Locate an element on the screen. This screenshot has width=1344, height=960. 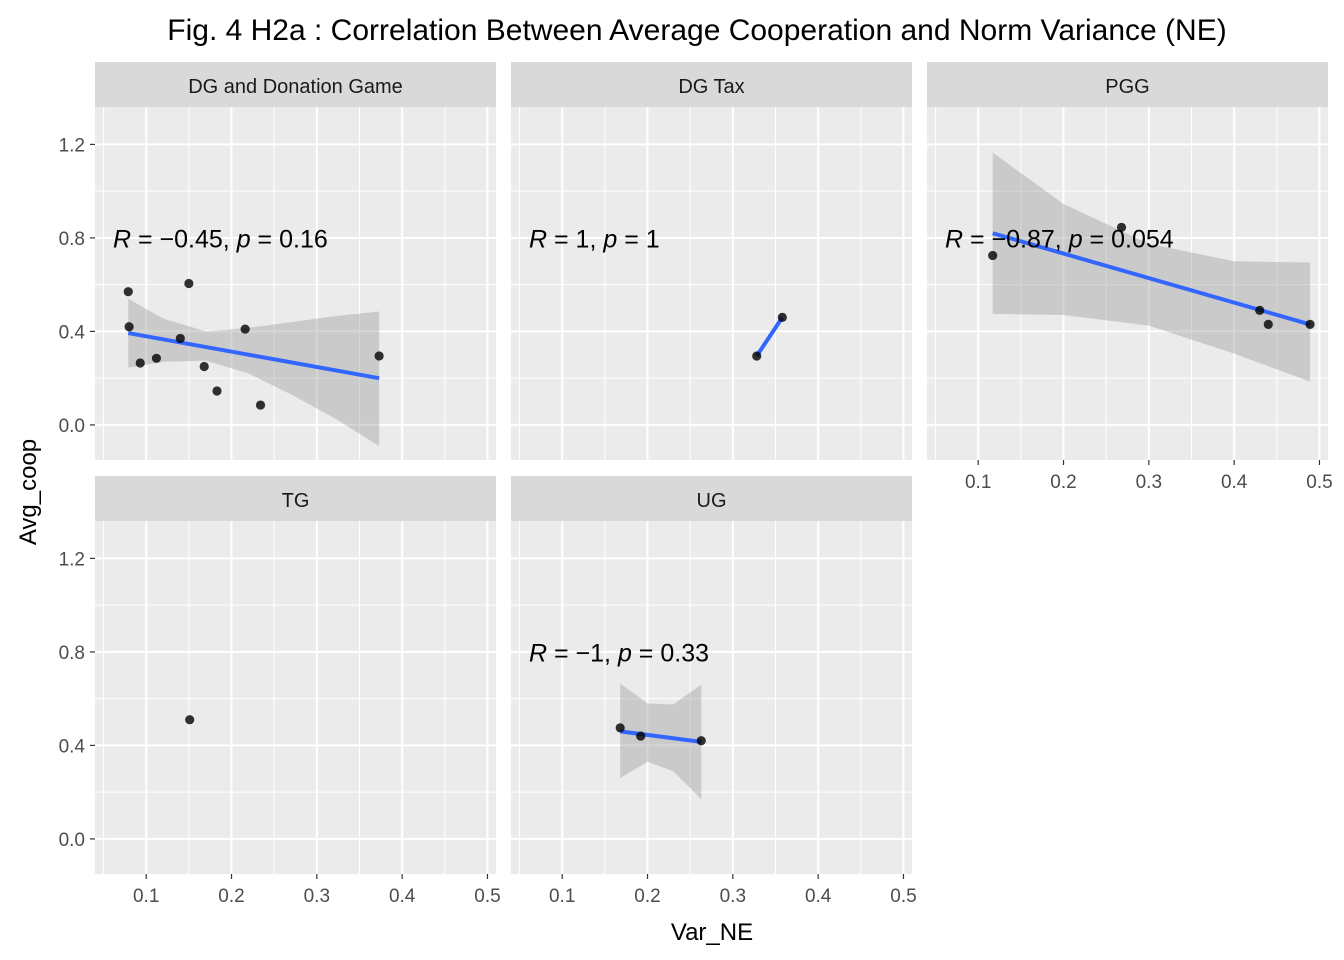
stat-label-part: = 0.16 is located at coordinates (289, 239).